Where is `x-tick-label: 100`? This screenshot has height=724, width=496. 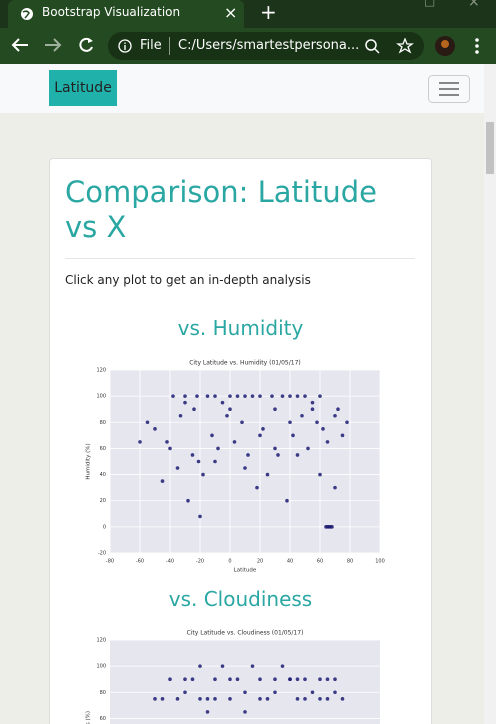
x-tick-label: 100 is located at coordinates (380, 562).